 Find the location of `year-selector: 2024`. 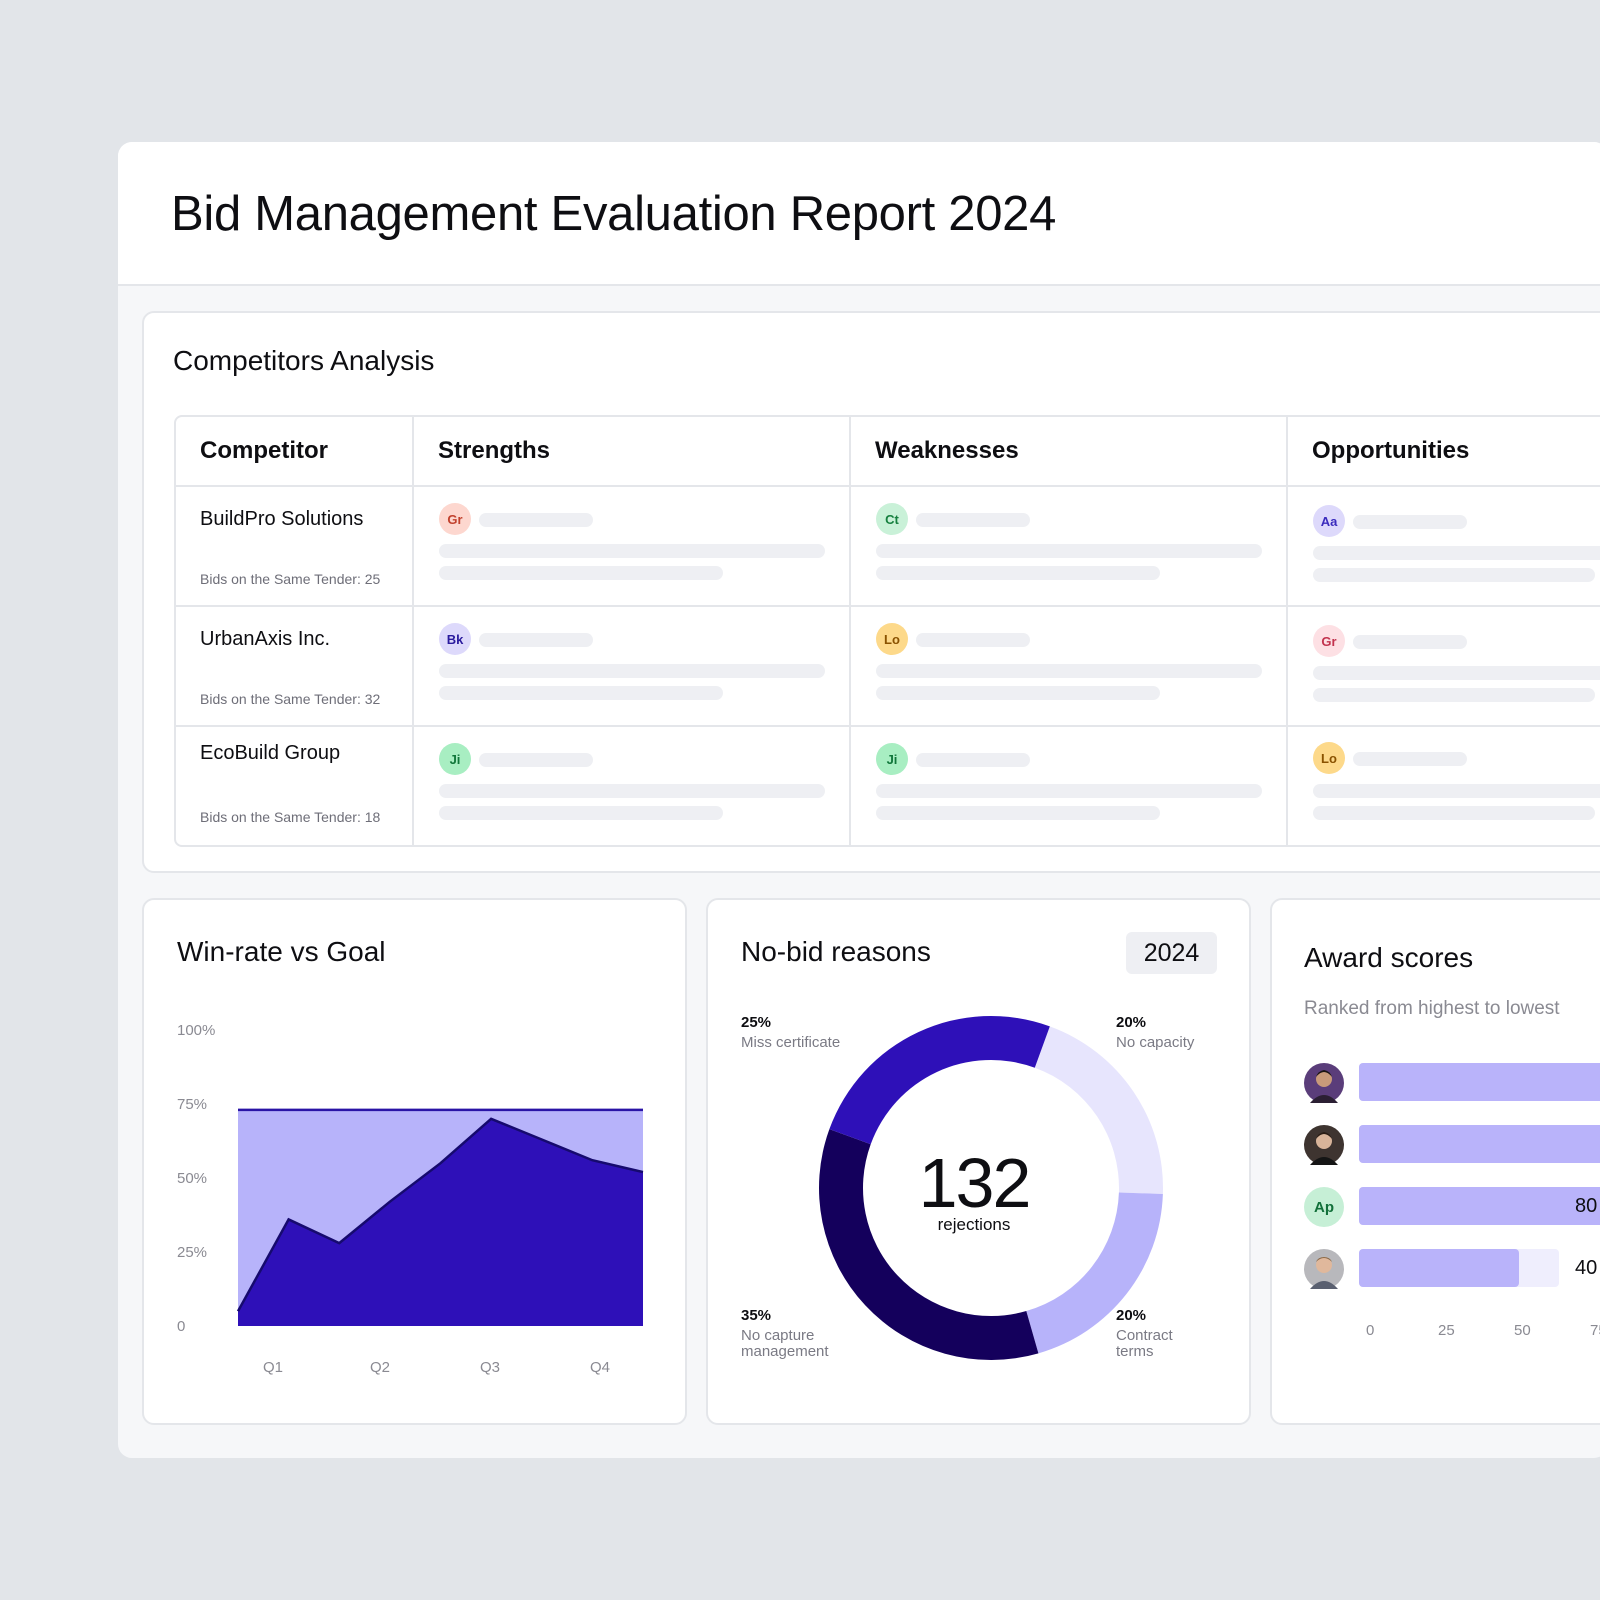

year-selector: 2024 is located at coordinates (1171, 953).